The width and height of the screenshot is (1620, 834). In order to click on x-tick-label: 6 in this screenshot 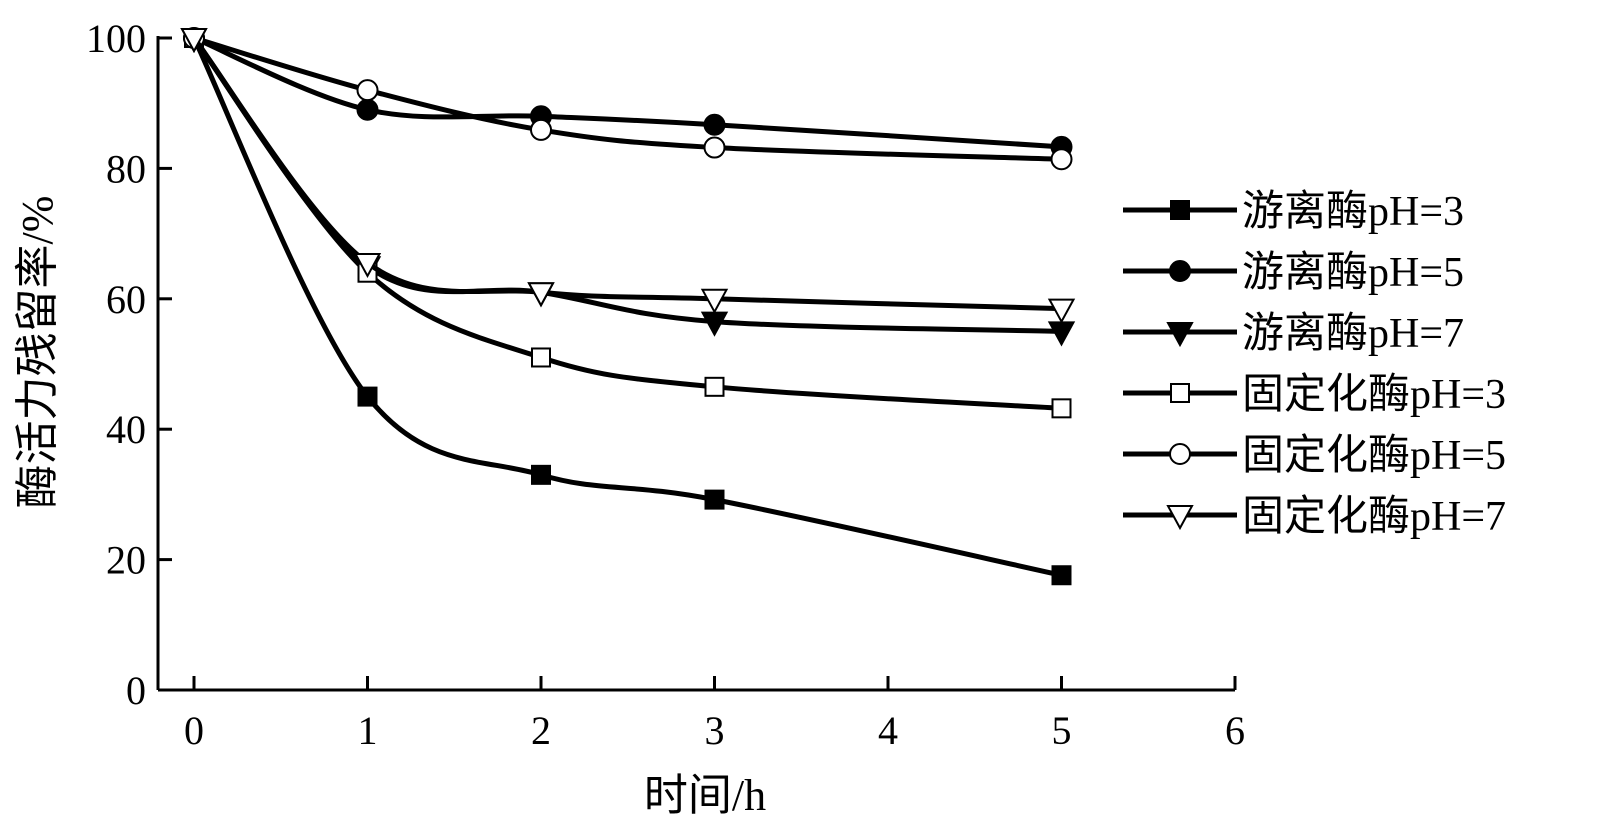, I will do `click(1235, 730)`.